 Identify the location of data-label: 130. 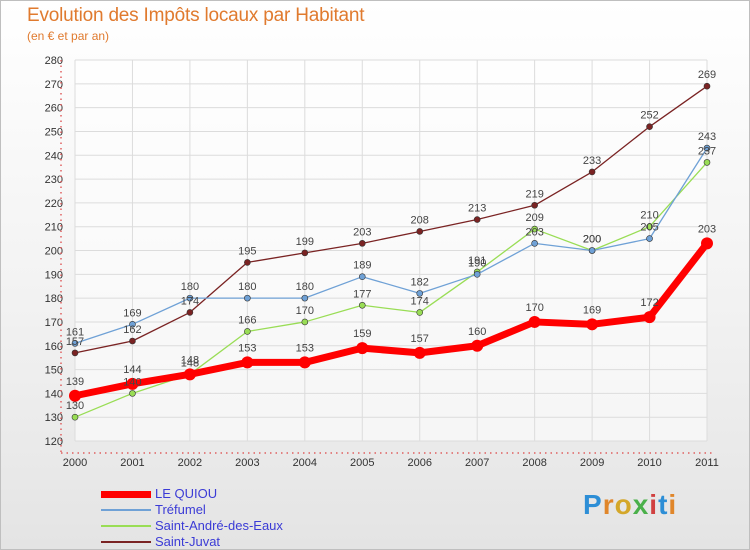
(75, 406).